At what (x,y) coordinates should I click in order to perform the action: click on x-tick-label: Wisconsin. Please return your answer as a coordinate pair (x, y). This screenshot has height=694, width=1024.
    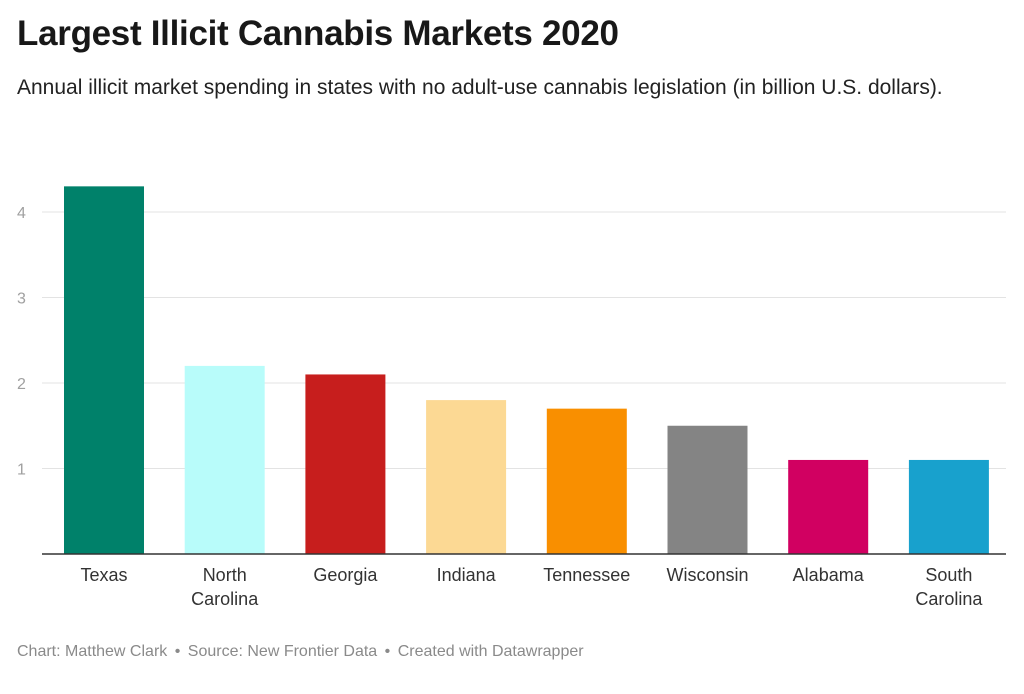
    Looking at the image, I should click on (707, 575).